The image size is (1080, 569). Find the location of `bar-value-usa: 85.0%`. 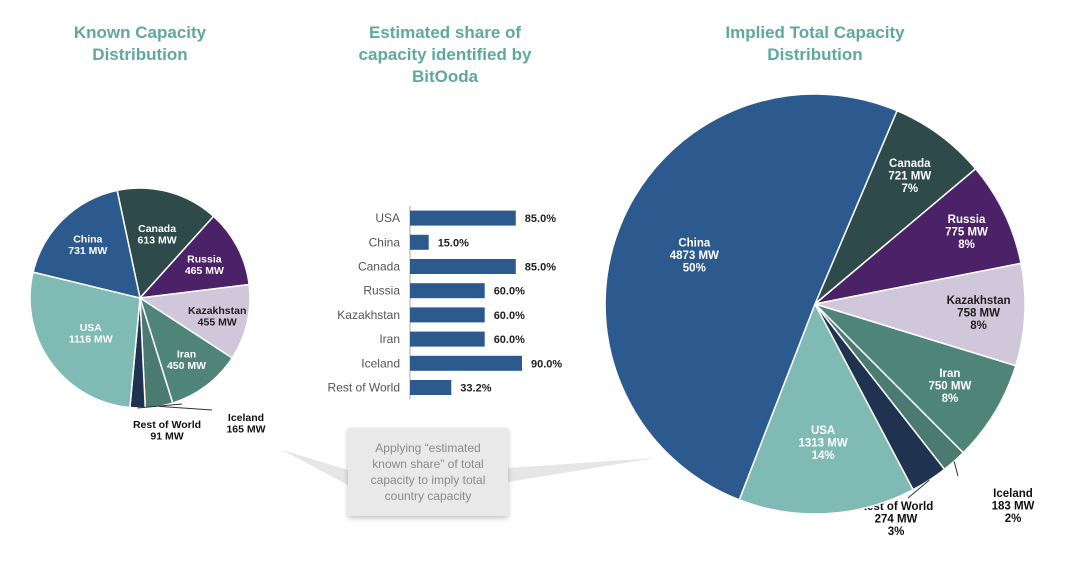

bar-value-usa: 85.0% is located at coordinates (540, 219).